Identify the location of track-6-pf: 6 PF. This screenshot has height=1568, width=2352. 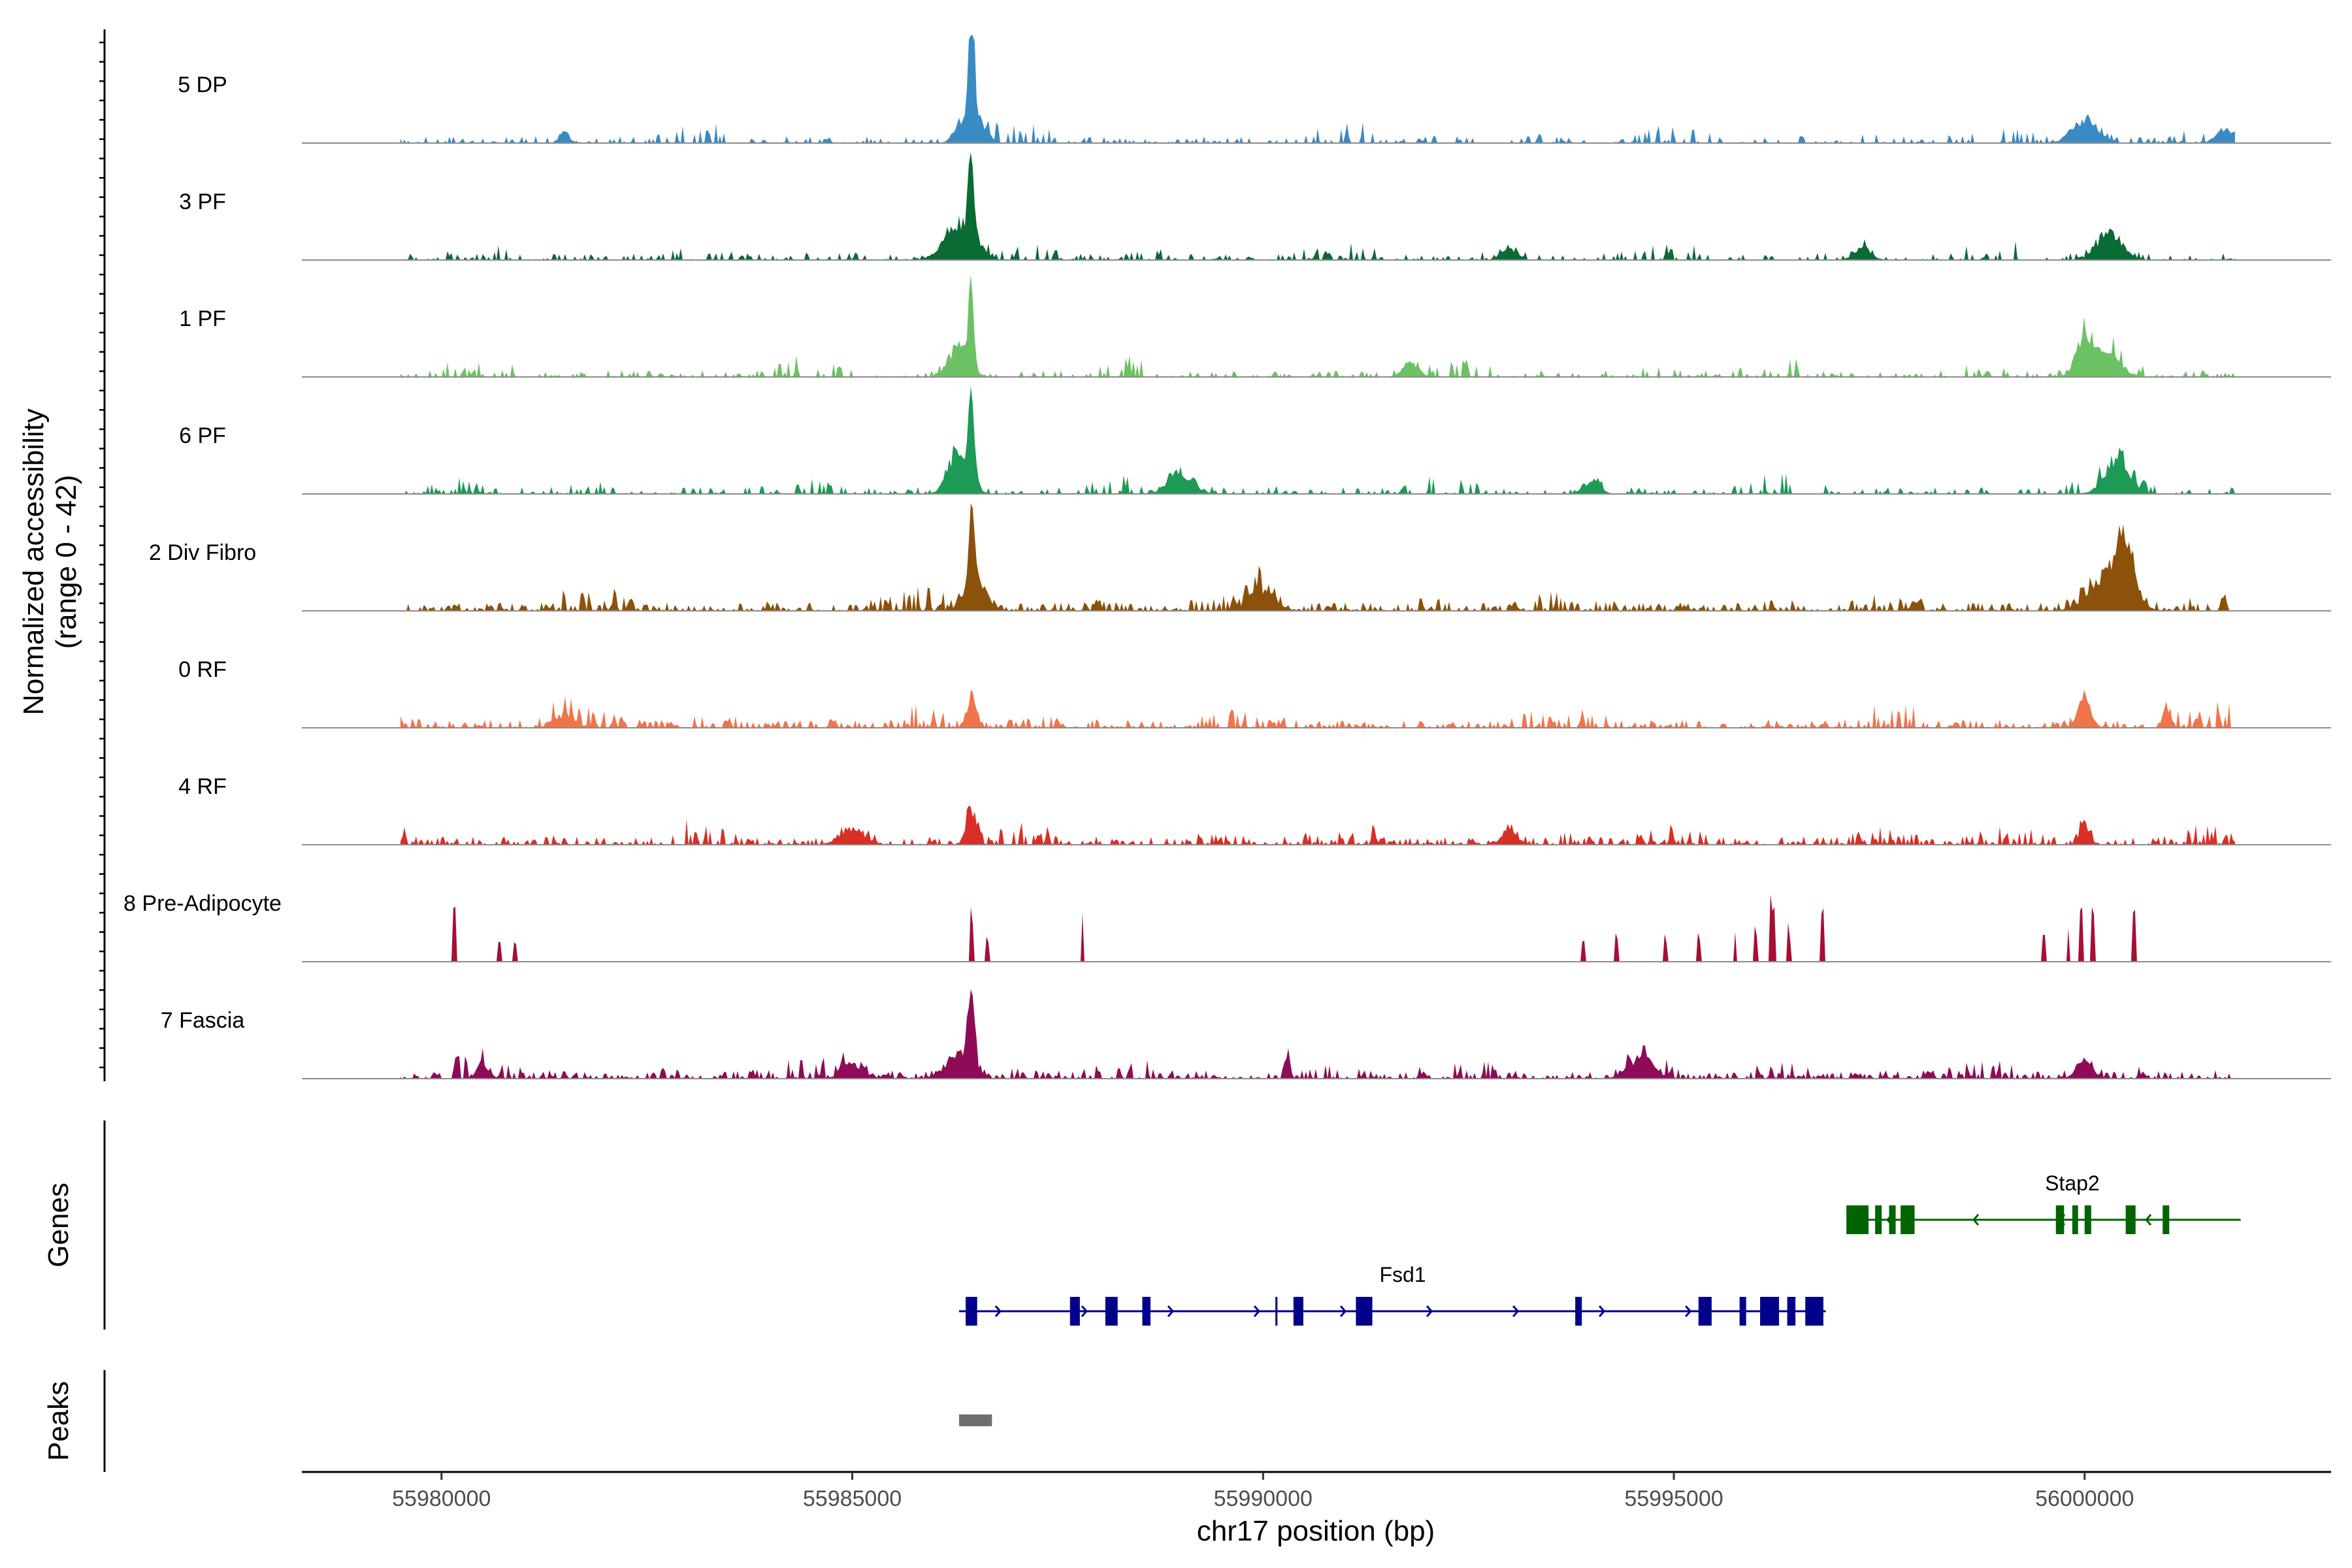
(1255, 440).